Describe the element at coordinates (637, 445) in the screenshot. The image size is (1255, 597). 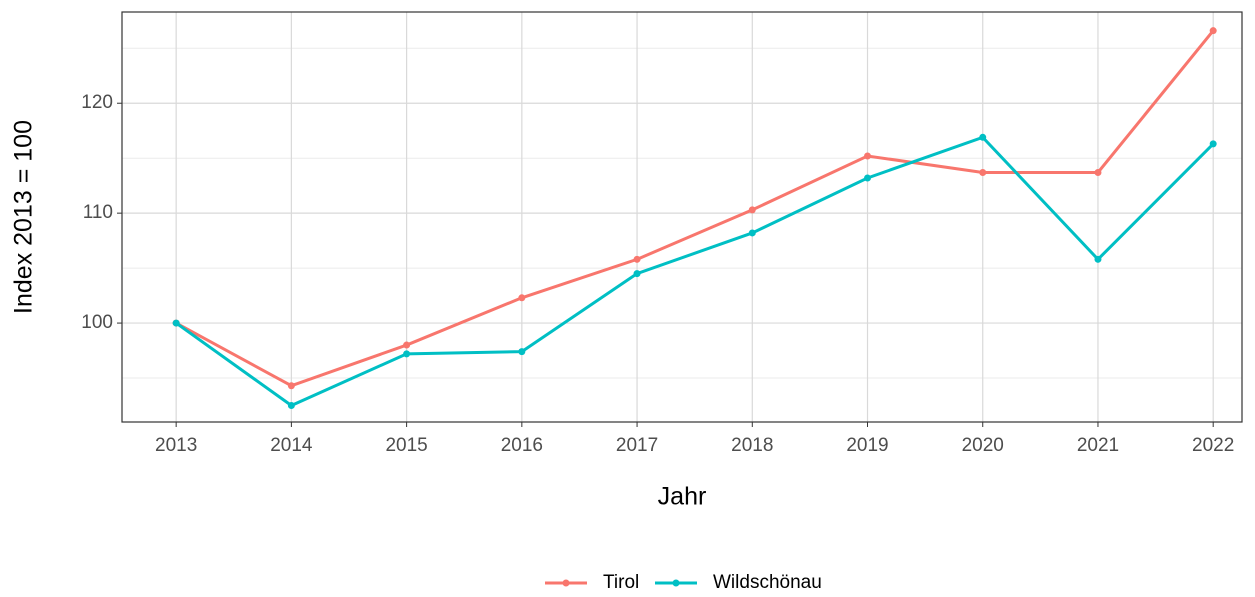
I see `x-tick-label: 2017` at that location.